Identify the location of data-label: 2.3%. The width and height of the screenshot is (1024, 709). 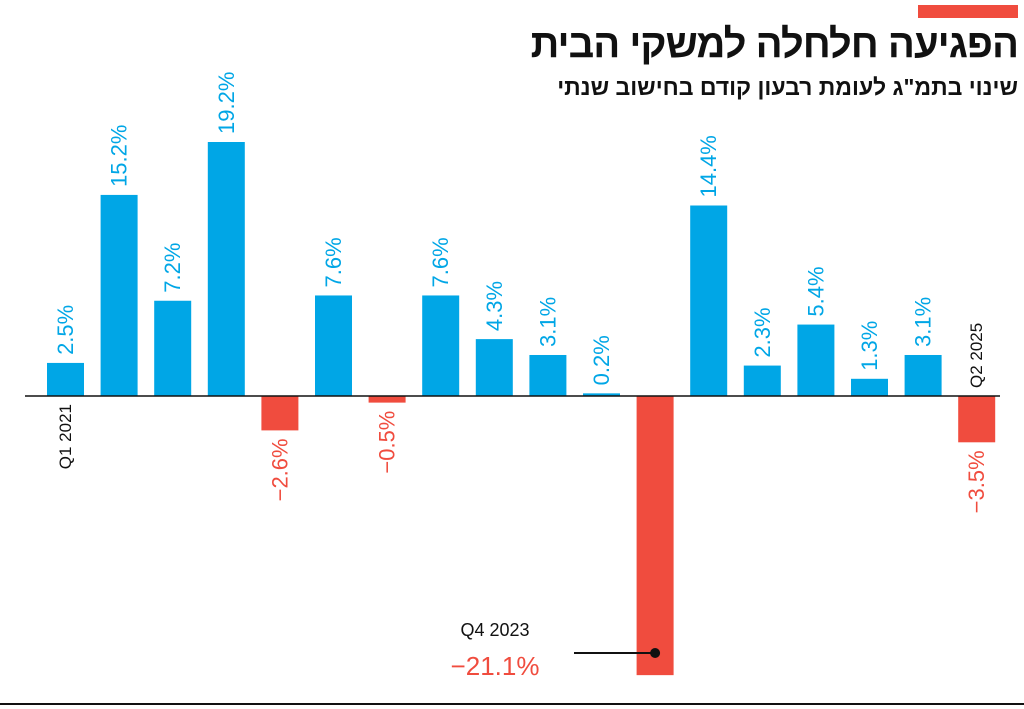
(762, 332).